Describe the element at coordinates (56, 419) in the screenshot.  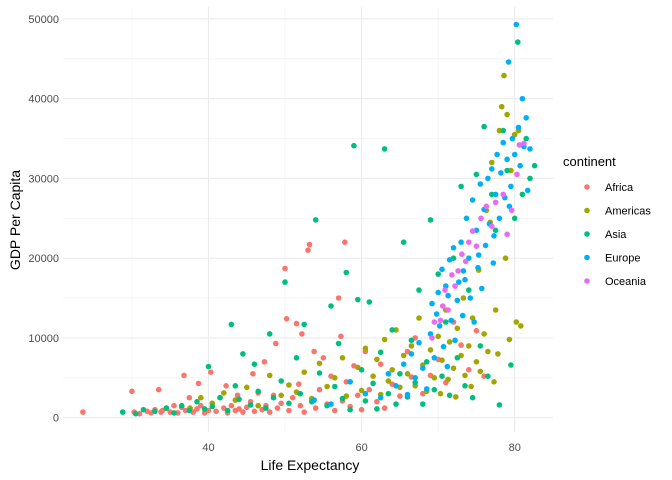
I see `y-tick-label: 0` at that location.